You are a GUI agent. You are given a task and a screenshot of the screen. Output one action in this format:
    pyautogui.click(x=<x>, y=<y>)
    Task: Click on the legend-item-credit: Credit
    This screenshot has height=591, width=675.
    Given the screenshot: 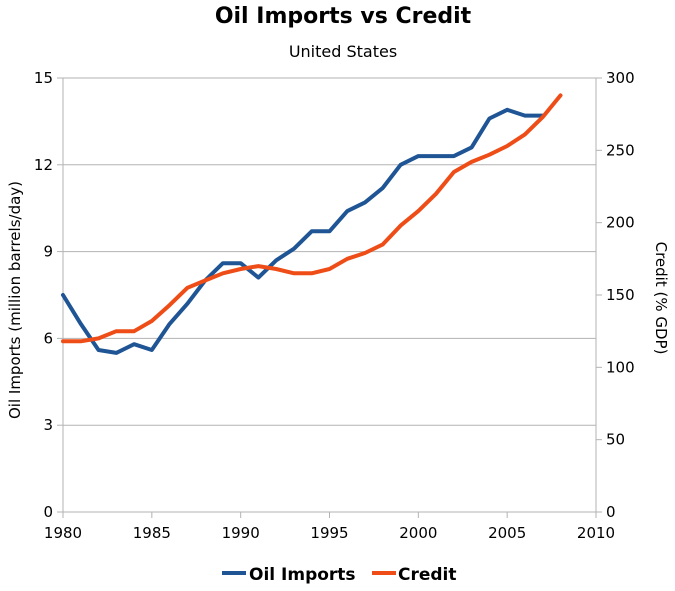 What is the action you would take?
    pyautogui.click(x=414, y=575)
    